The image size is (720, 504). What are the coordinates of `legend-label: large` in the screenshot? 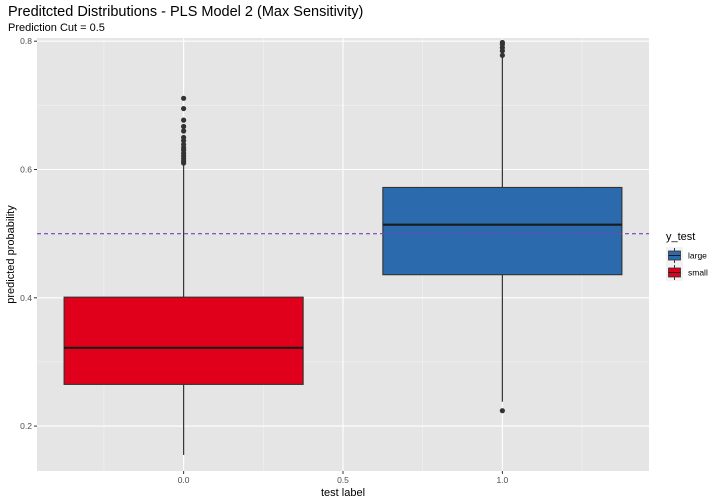 It's located at (697, 256).